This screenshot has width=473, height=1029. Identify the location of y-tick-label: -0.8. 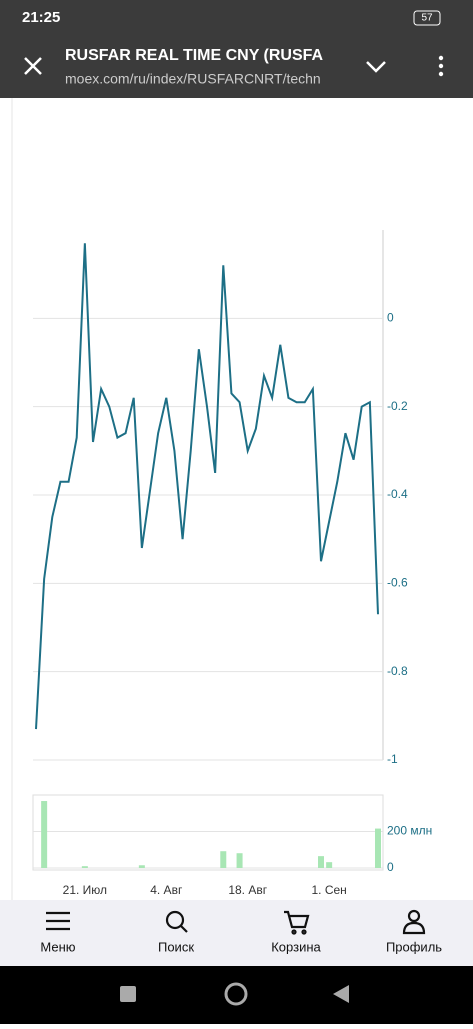
(397, 671).